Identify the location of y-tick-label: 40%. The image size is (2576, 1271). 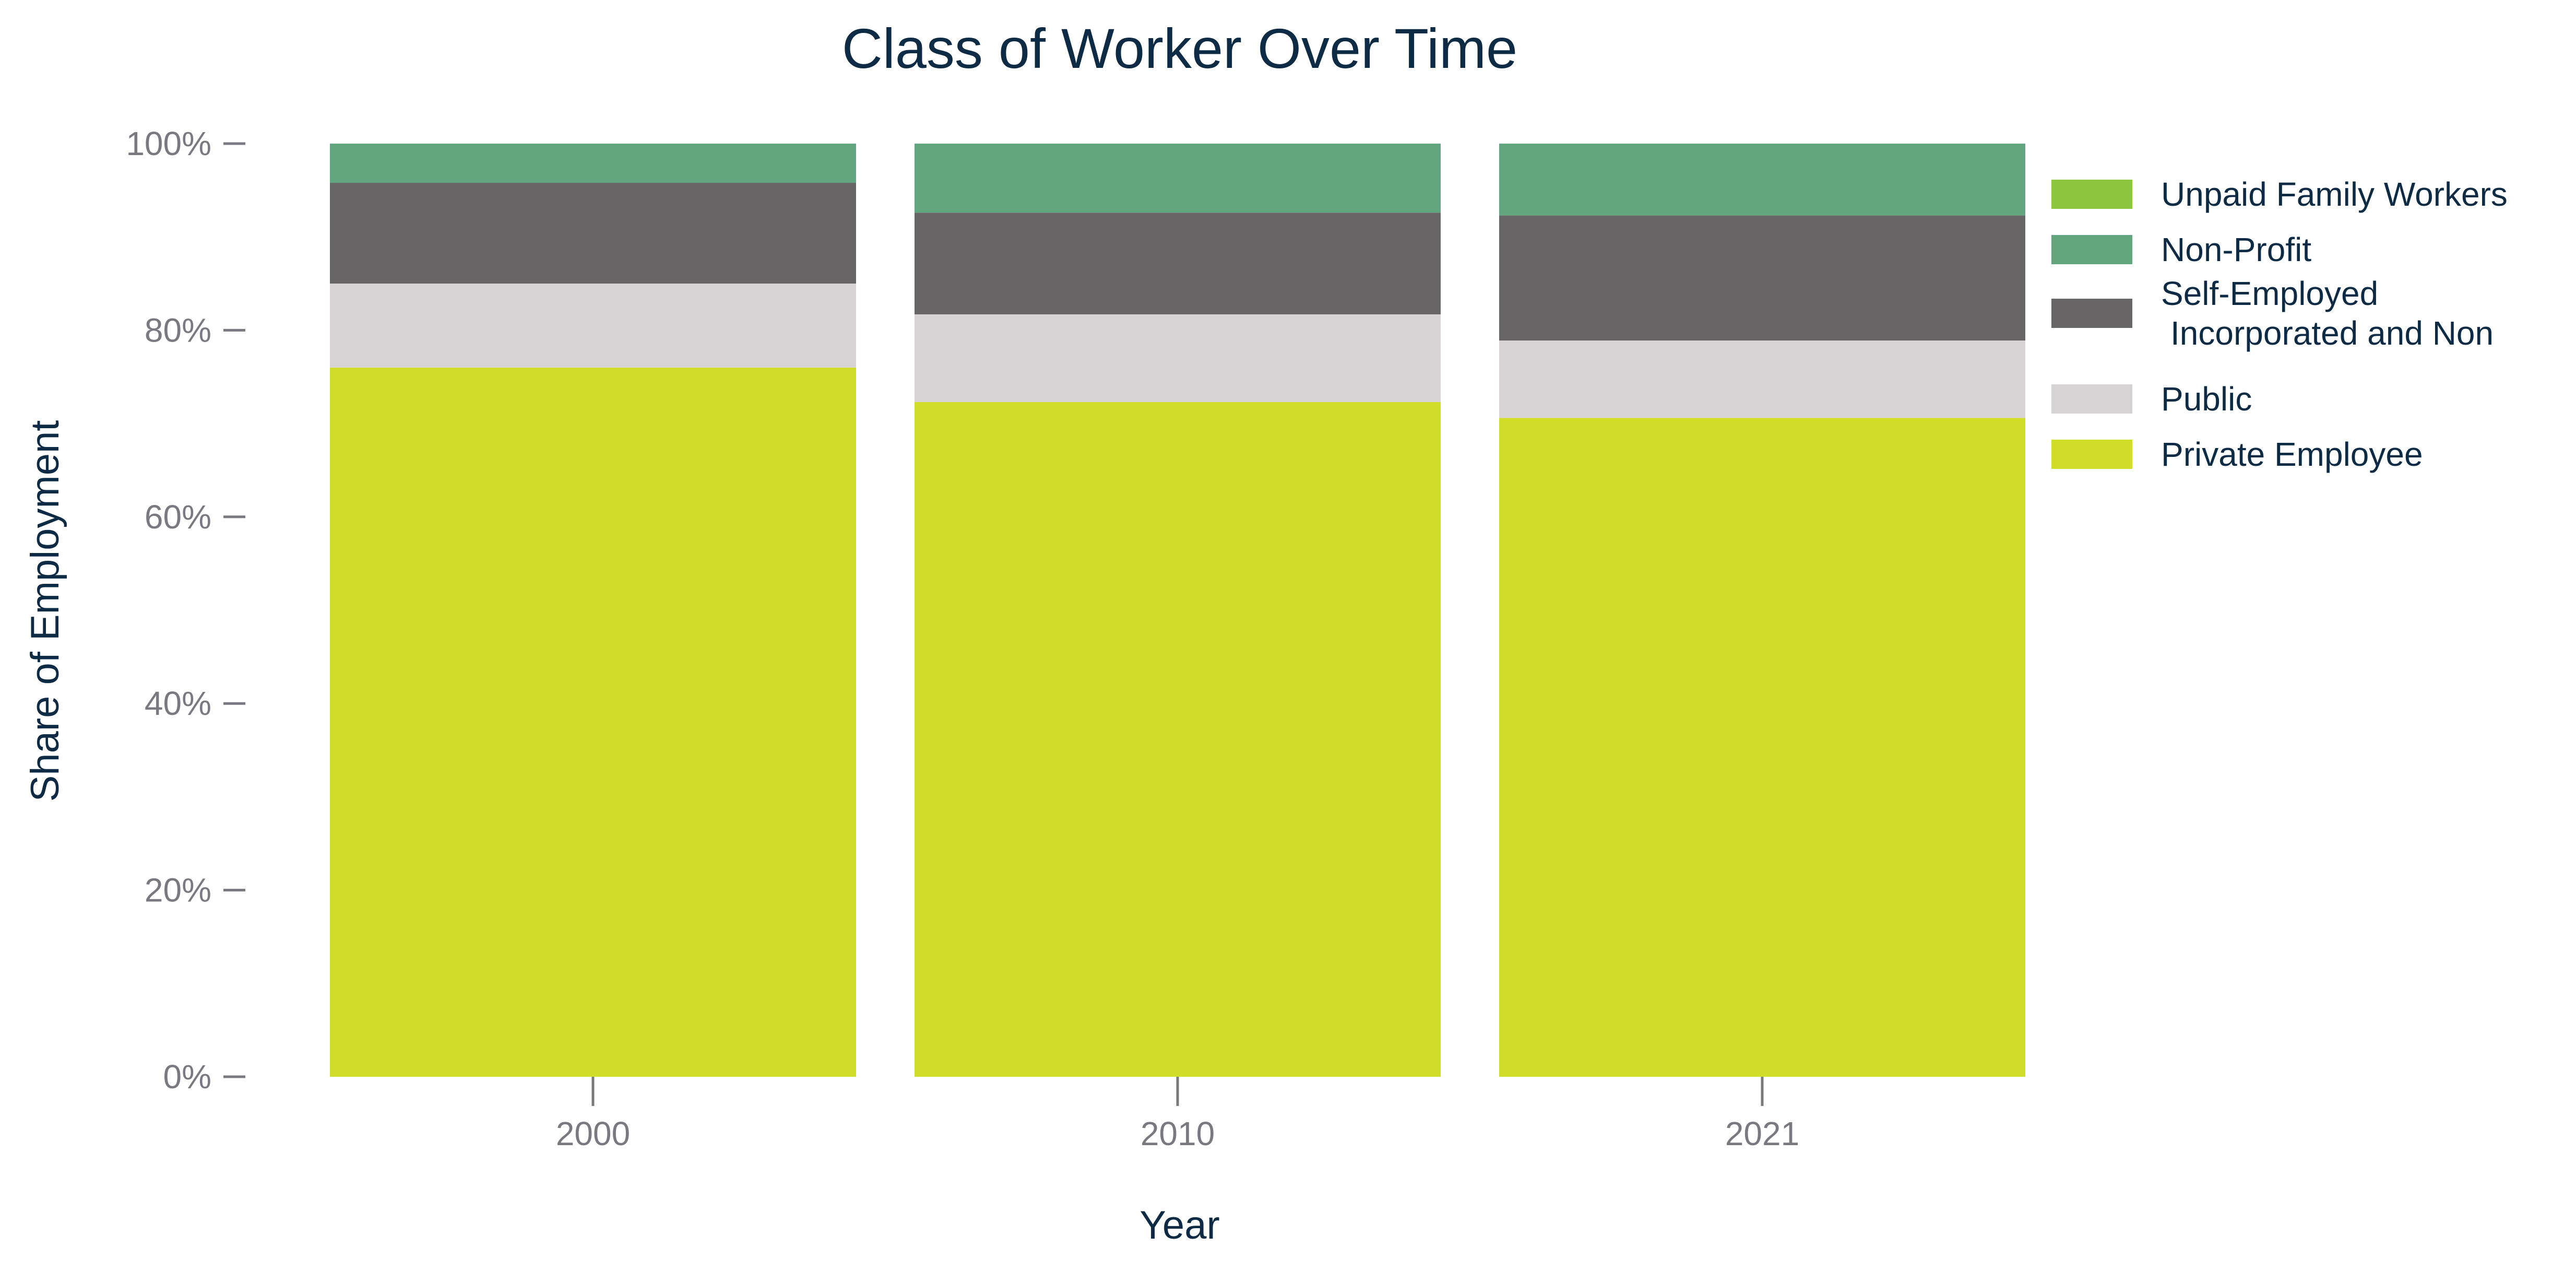
(178, 703).